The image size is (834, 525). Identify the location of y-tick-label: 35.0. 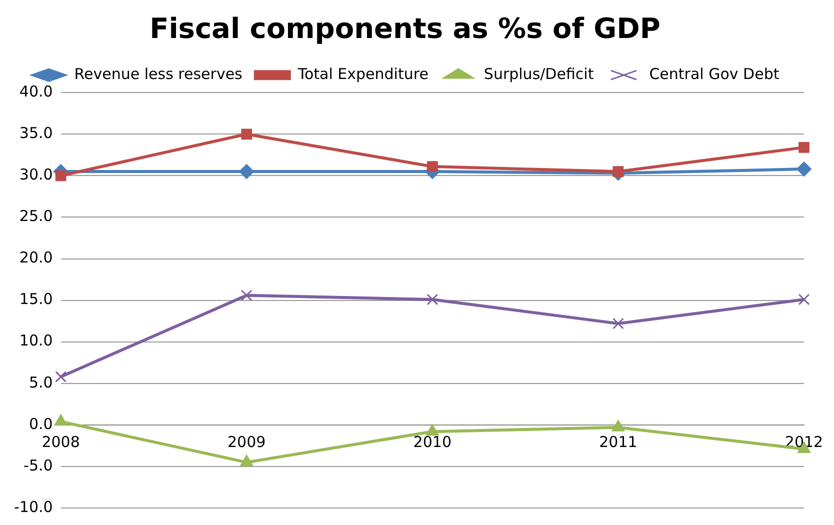
(36, 133).